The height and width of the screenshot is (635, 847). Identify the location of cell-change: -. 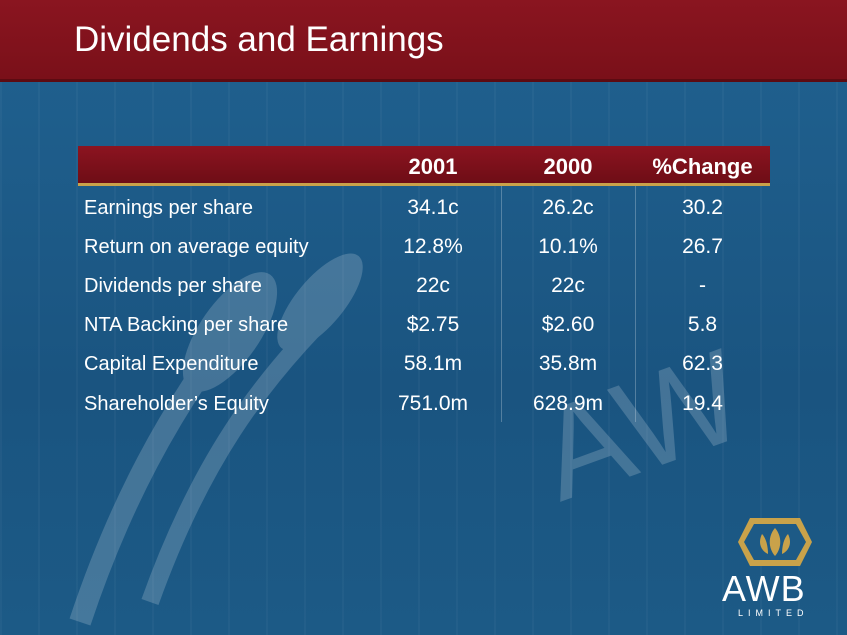
(702, 285).